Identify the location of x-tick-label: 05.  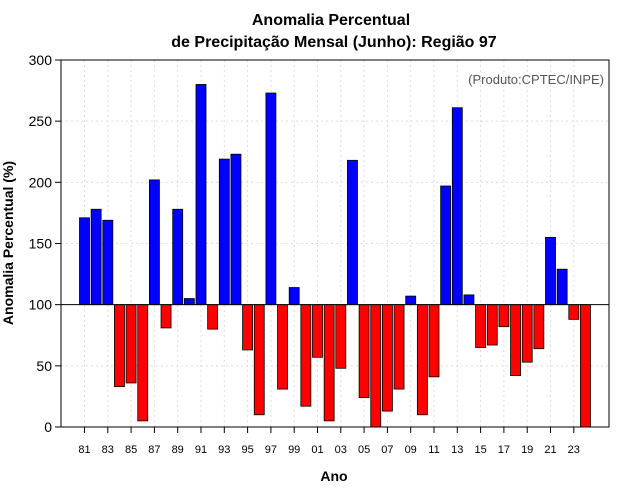
(364, 450).